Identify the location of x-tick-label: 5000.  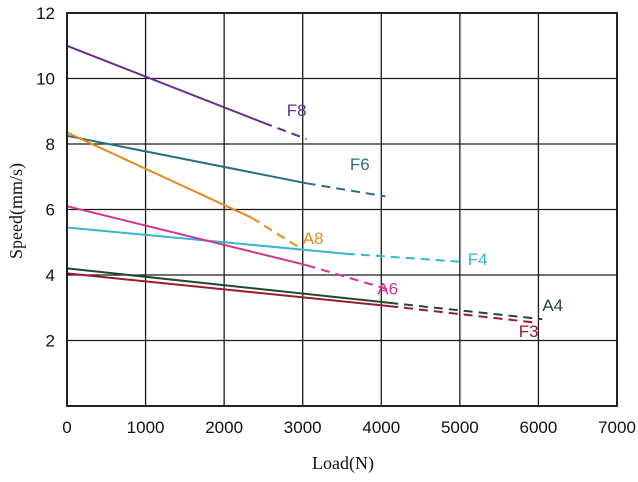
(460, 427).